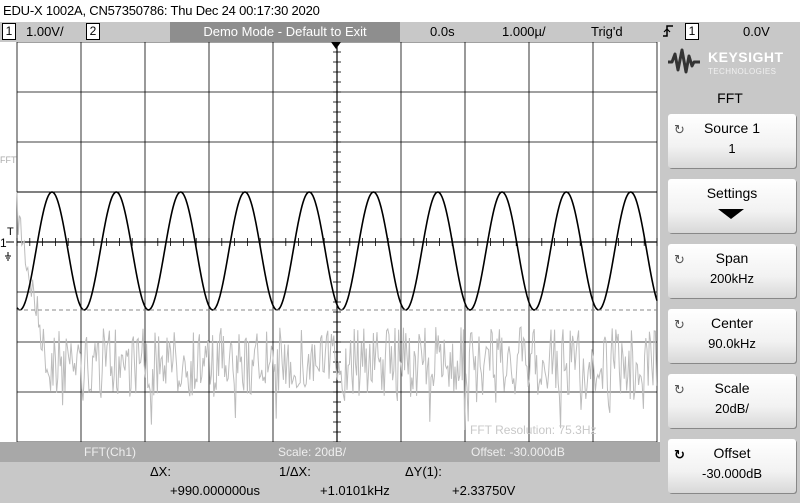 The image size is (800, 503). I want to click on softkey-value: 200kHz, so click(732, 278).